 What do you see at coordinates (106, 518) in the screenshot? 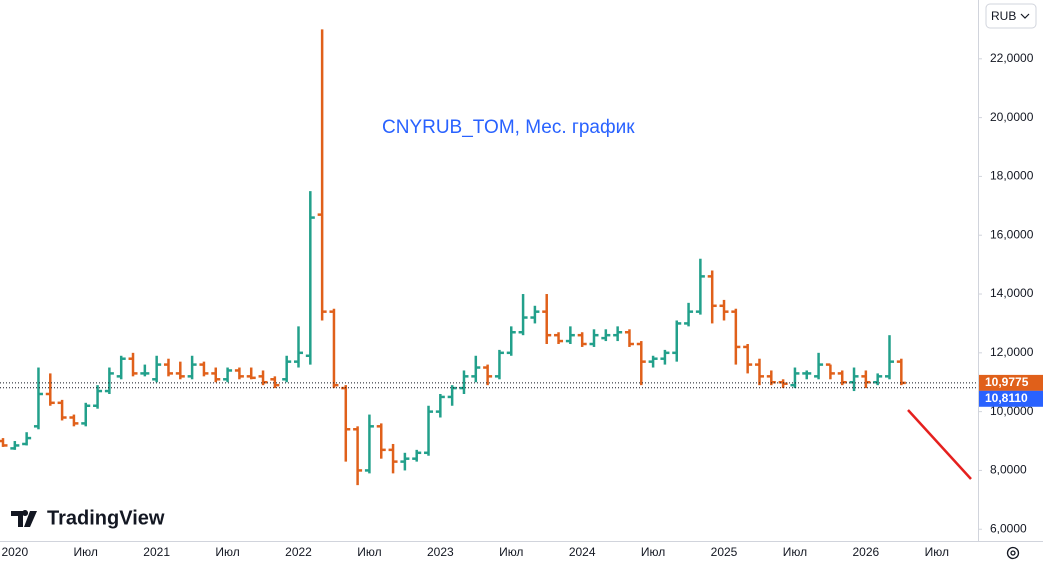
I see `brand: TradingView` at bounding box center [106, 518].